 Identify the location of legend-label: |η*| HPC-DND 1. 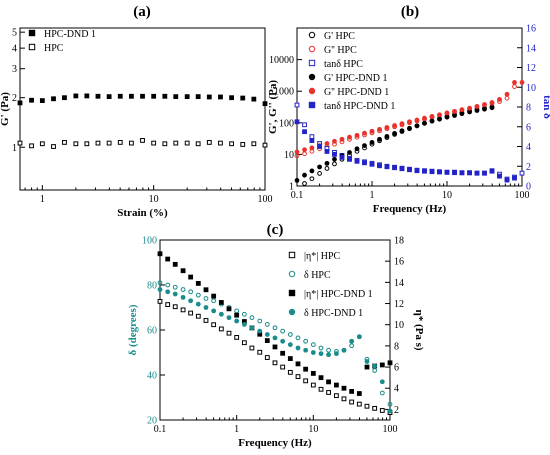
(338, 294).